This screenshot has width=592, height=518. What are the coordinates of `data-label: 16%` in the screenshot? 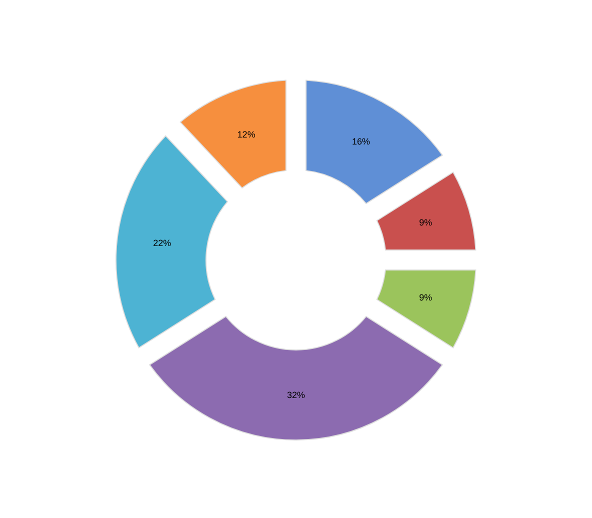 It's located at (361, 141).